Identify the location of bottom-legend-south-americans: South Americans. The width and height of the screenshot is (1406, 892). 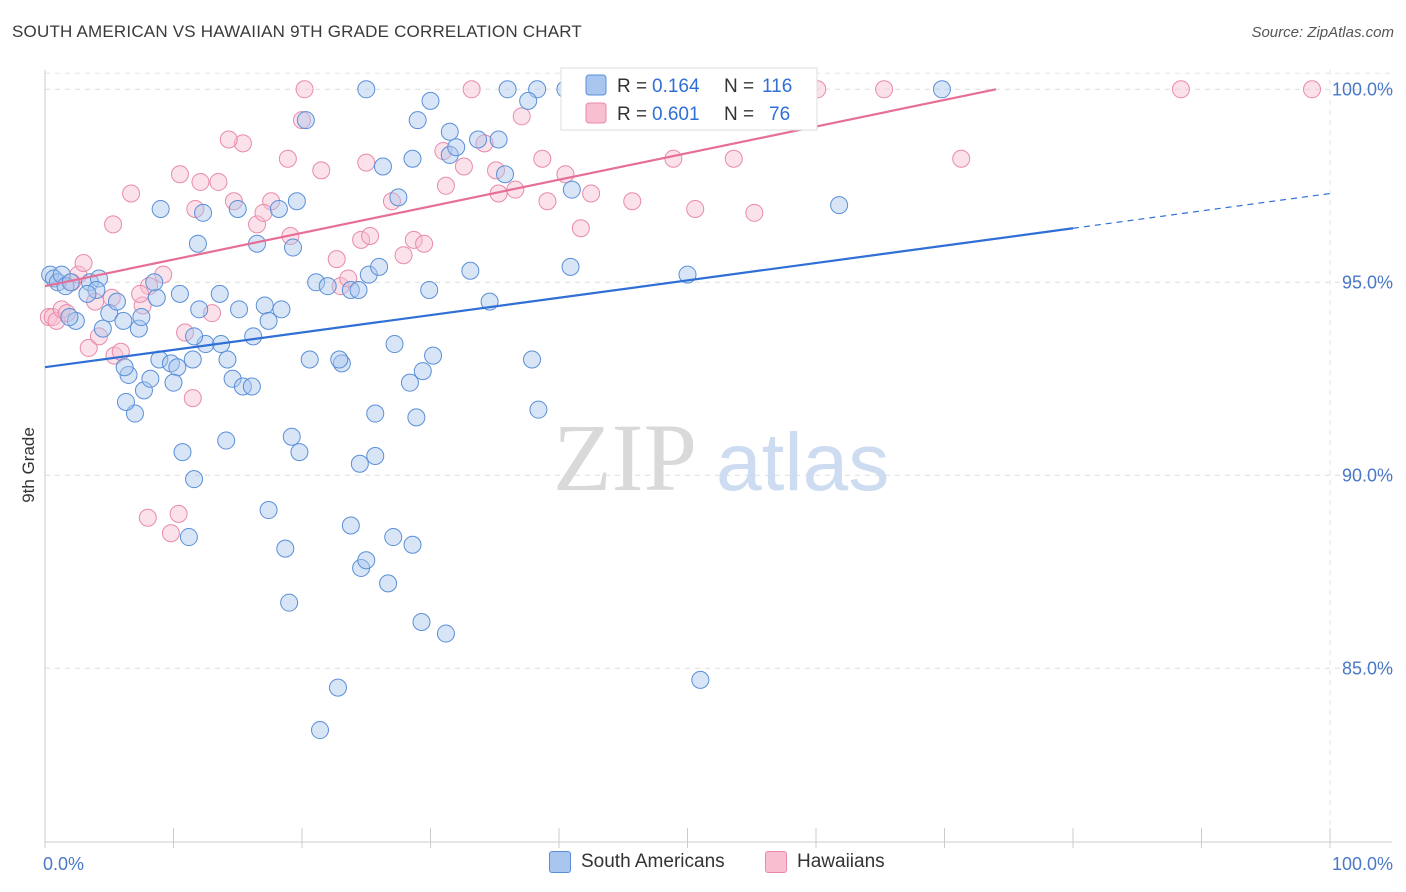
(637, 862).